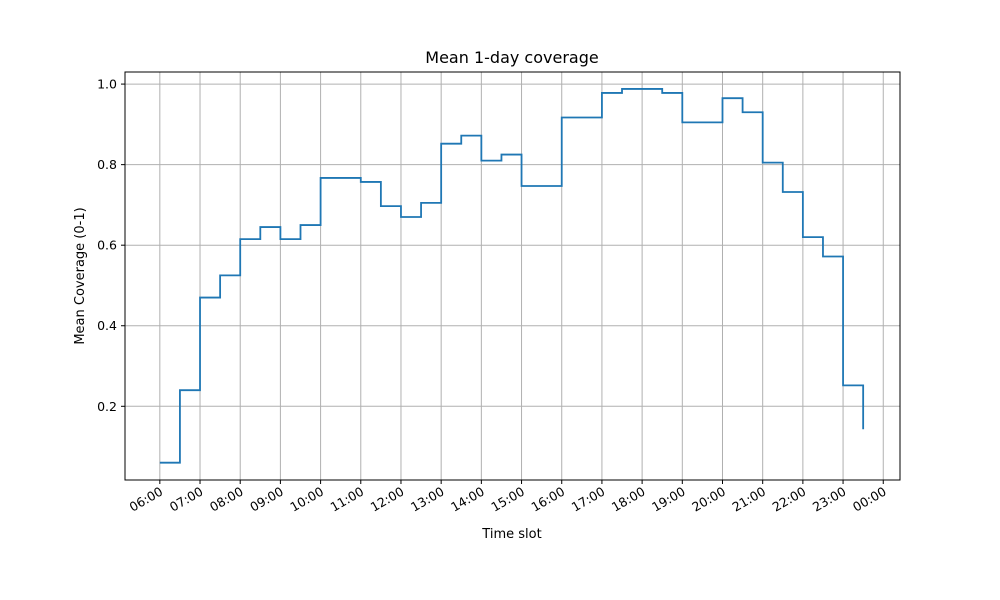  Describe the element at coordinates (511, 534) in the screenshot. I see `x-axis-label: Time slot` at that location.